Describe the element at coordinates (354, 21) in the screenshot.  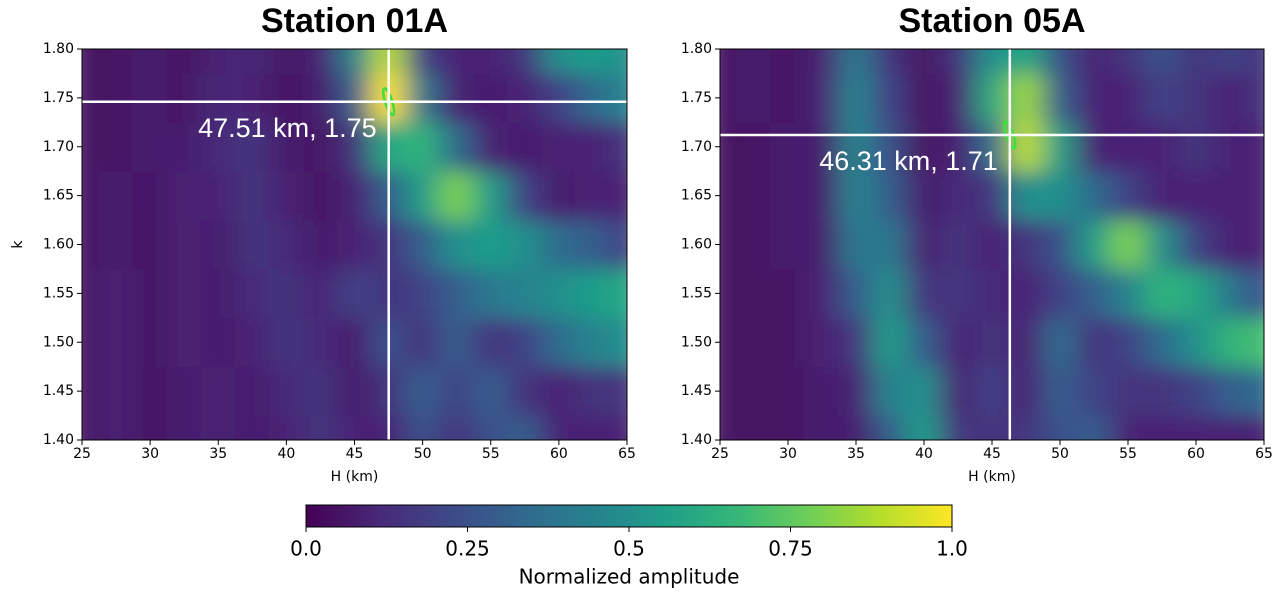
I see `chart-title: Station 01A` at that location.